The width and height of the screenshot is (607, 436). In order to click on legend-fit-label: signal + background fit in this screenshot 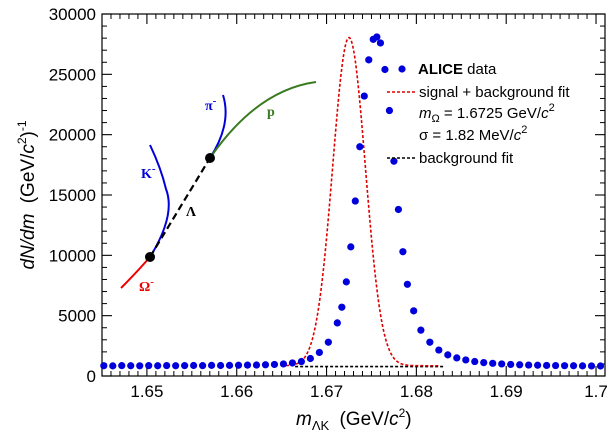, I will do `click(494, 92)`.